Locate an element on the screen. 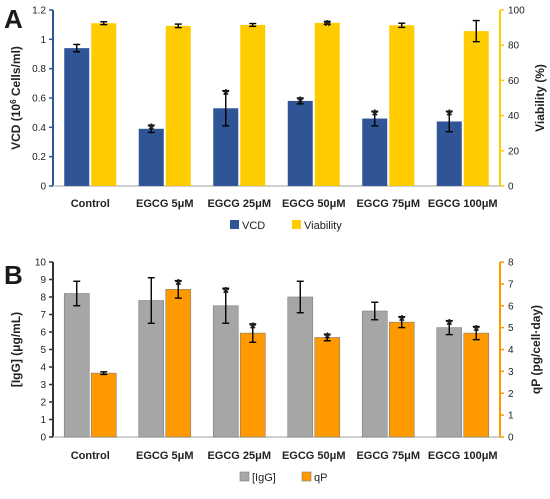  p1-legend-label: Viability is located at coordinates (323, 226).